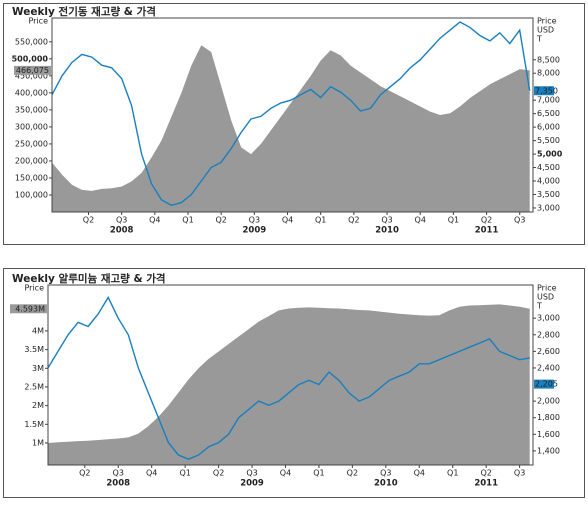 This screenshot has width=588, height=505. I want to click on y2-tick-label: 7,000, so click(548, 100).